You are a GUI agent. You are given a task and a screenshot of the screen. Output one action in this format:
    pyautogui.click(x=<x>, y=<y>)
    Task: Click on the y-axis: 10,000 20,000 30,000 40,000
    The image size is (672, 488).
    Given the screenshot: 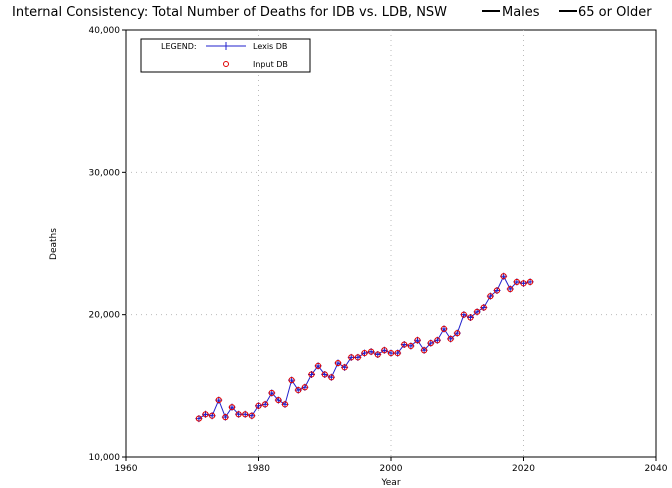 What is the action you would take?
    pyautogui.click(x=107, y=244)
    